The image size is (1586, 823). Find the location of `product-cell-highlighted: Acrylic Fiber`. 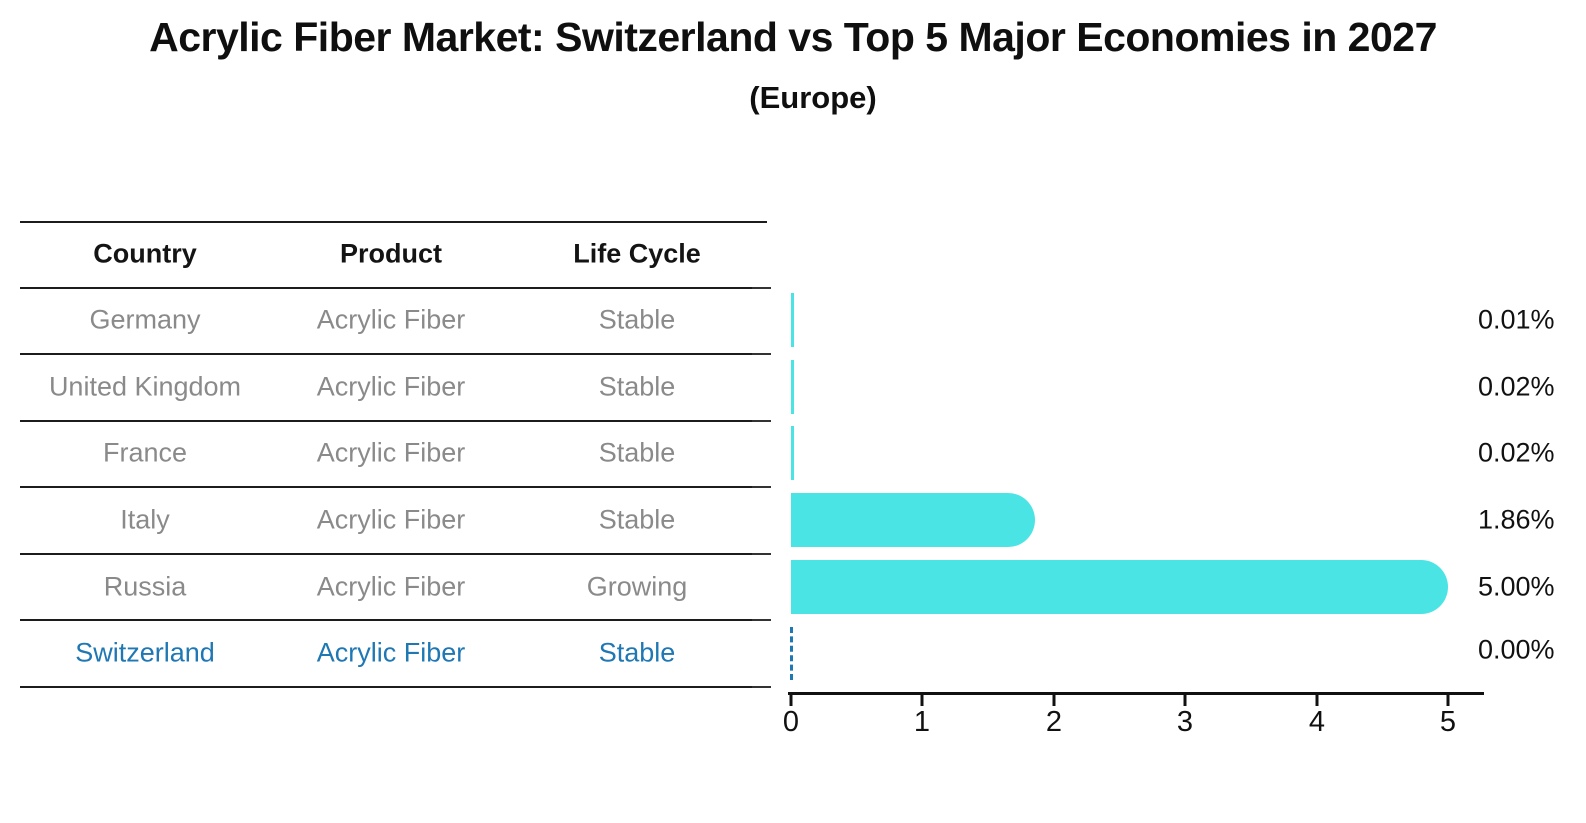

product-cell-highlighted: Acrylic Fiber is located at coordinates (391, 652).